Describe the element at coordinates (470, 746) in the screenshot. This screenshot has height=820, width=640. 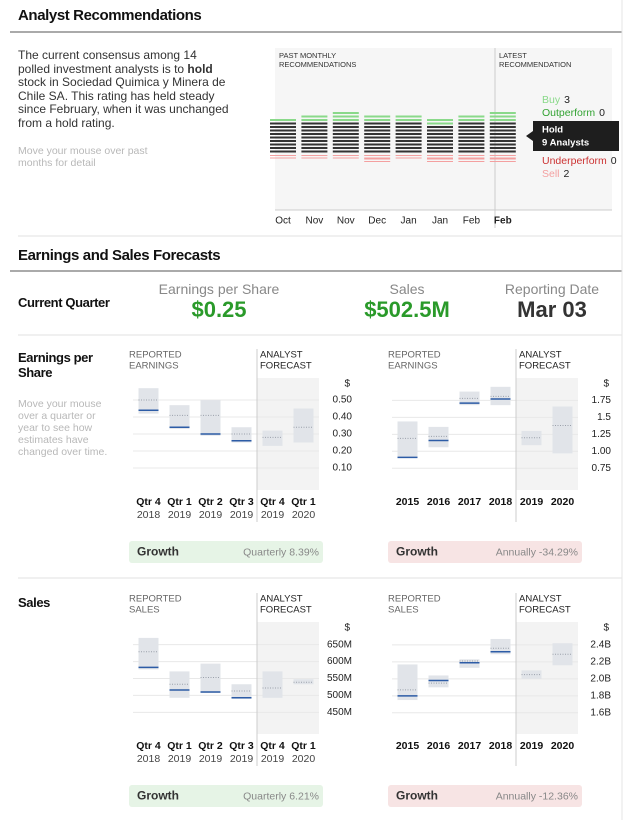
I see `x-tick-label: 2017` at that location.